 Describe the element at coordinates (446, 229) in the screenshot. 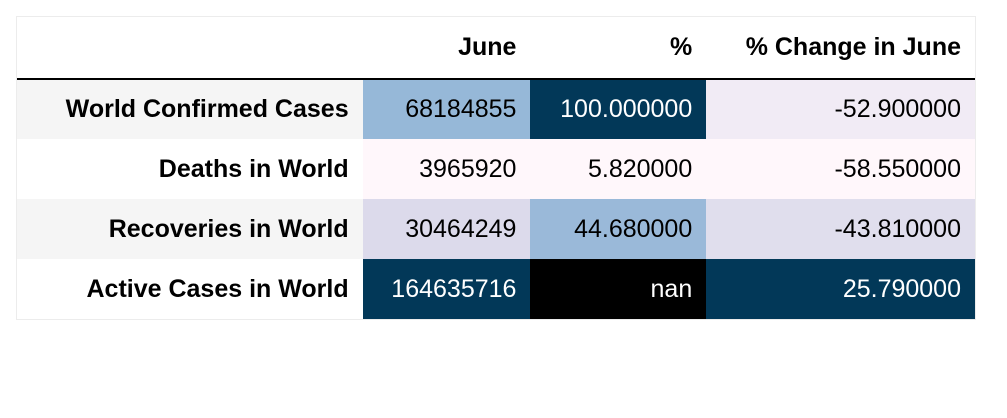

I see `cell-june: 30464249` at that location.